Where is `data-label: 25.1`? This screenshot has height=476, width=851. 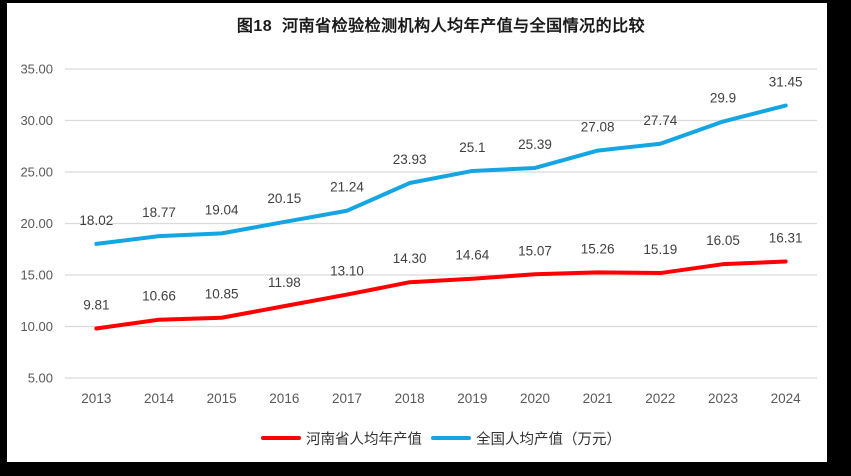
data-label: 25.1 is located at coordinates (472, 147).